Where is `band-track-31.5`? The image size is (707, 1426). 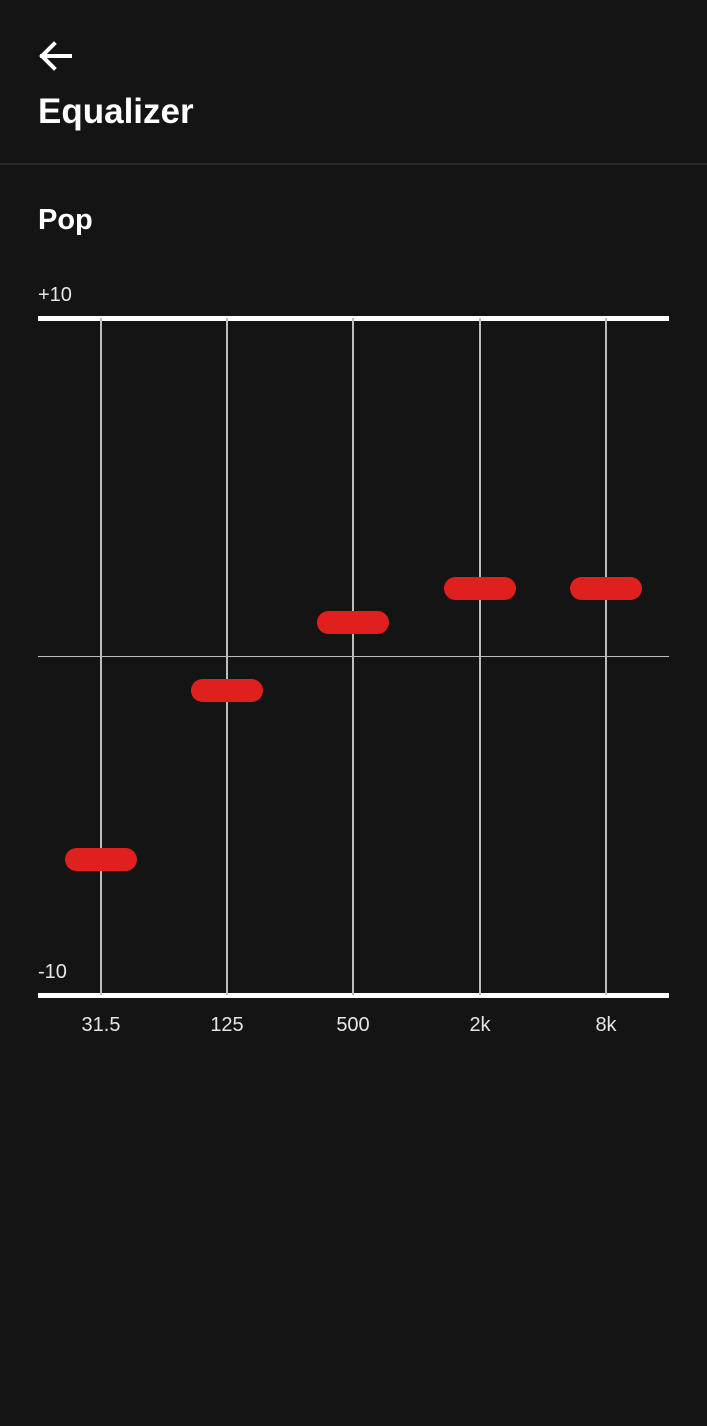
band-track-31.5 is located at coordinates (101, 656).